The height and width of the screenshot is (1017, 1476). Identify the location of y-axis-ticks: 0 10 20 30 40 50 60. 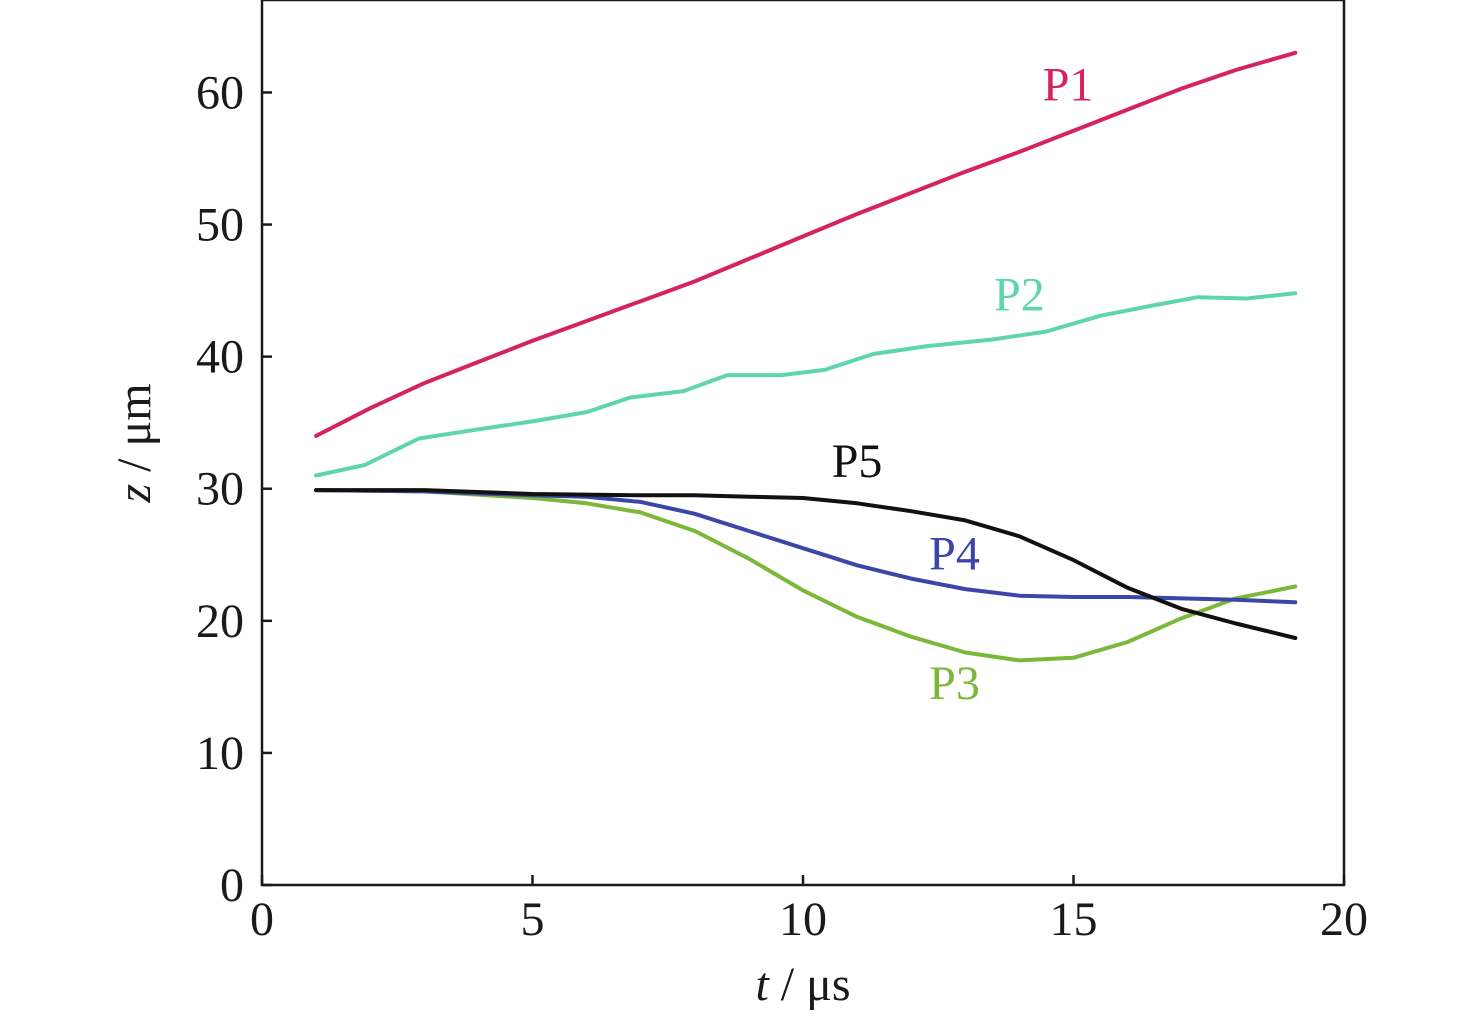
(234, 489).